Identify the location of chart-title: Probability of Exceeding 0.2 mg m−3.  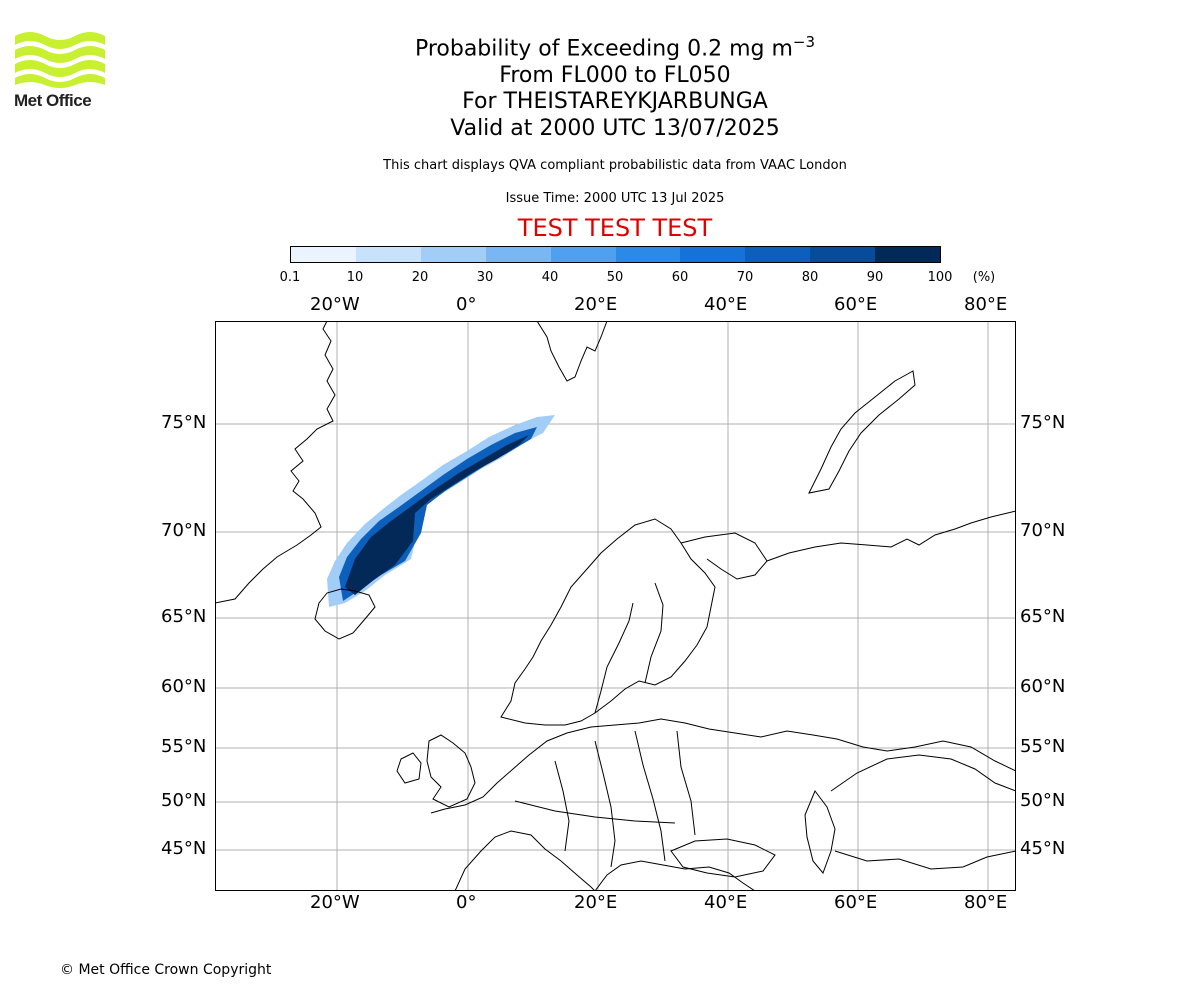
(600, 45).